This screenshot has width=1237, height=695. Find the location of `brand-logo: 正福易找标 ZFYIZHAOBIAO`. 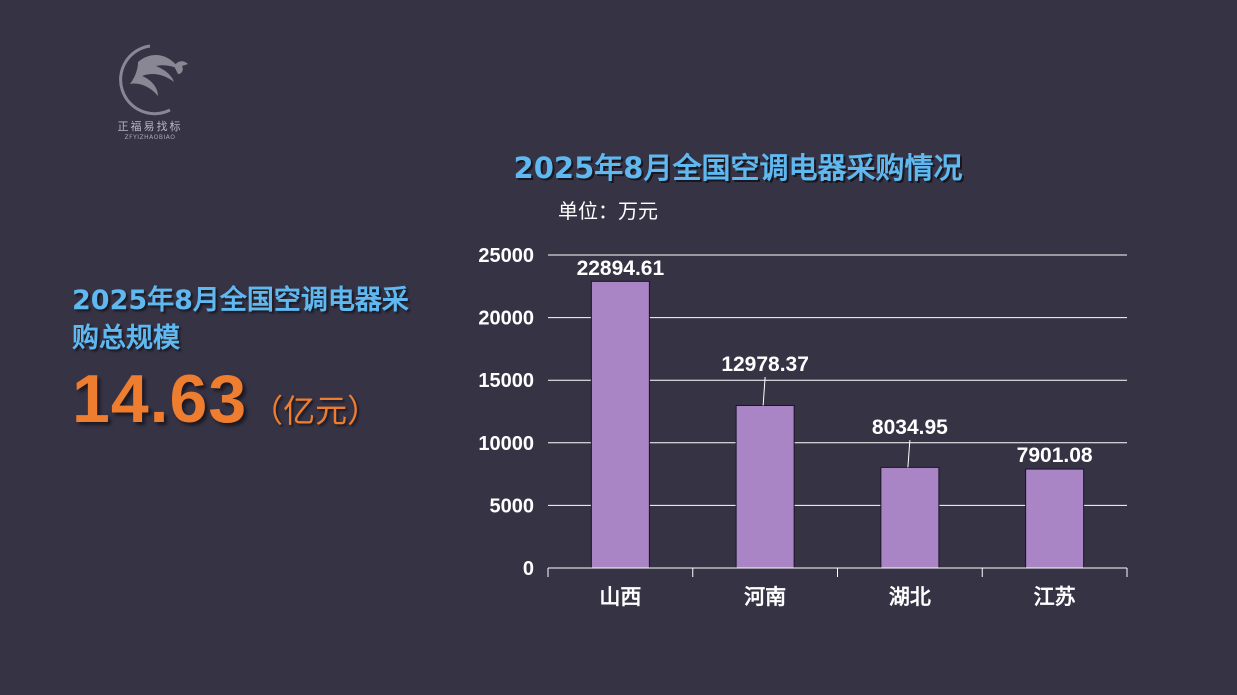

brand-logo: 正福易找标 ZFYIZHAOBIAO is located at coordinates (150, 93).